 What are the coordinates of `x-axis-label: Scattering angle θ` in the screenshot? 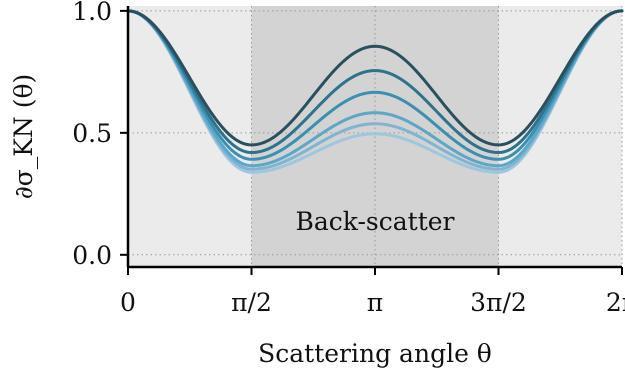 It's located at (375, 353).